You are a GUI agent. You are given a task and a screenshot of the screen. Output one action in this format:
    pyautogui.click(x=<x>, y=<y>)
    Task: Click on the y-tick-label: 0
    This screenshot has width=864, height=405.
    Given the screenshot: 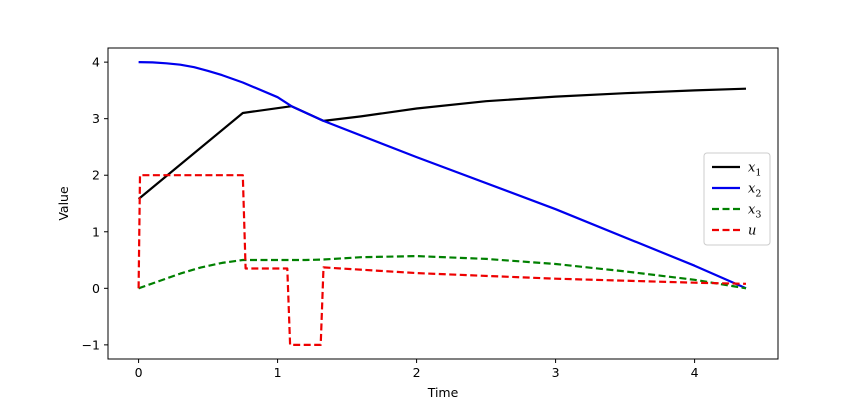 What is the action you would take?
    pyautogui.click(x=96, y=288)
    